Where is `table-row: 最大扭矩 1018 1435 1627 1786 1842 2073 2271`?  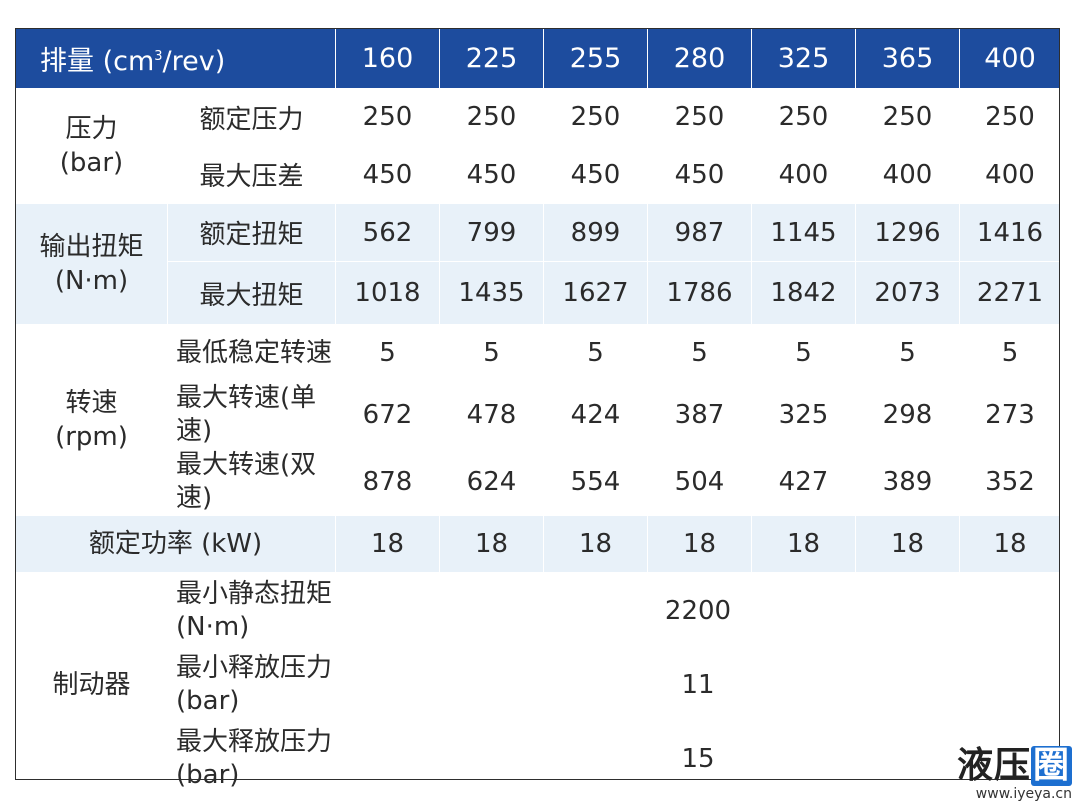 table-row: 最大扭矩 1018 1435 1627 1786 1842 2073 2271 is located at coordinates (538, 293).